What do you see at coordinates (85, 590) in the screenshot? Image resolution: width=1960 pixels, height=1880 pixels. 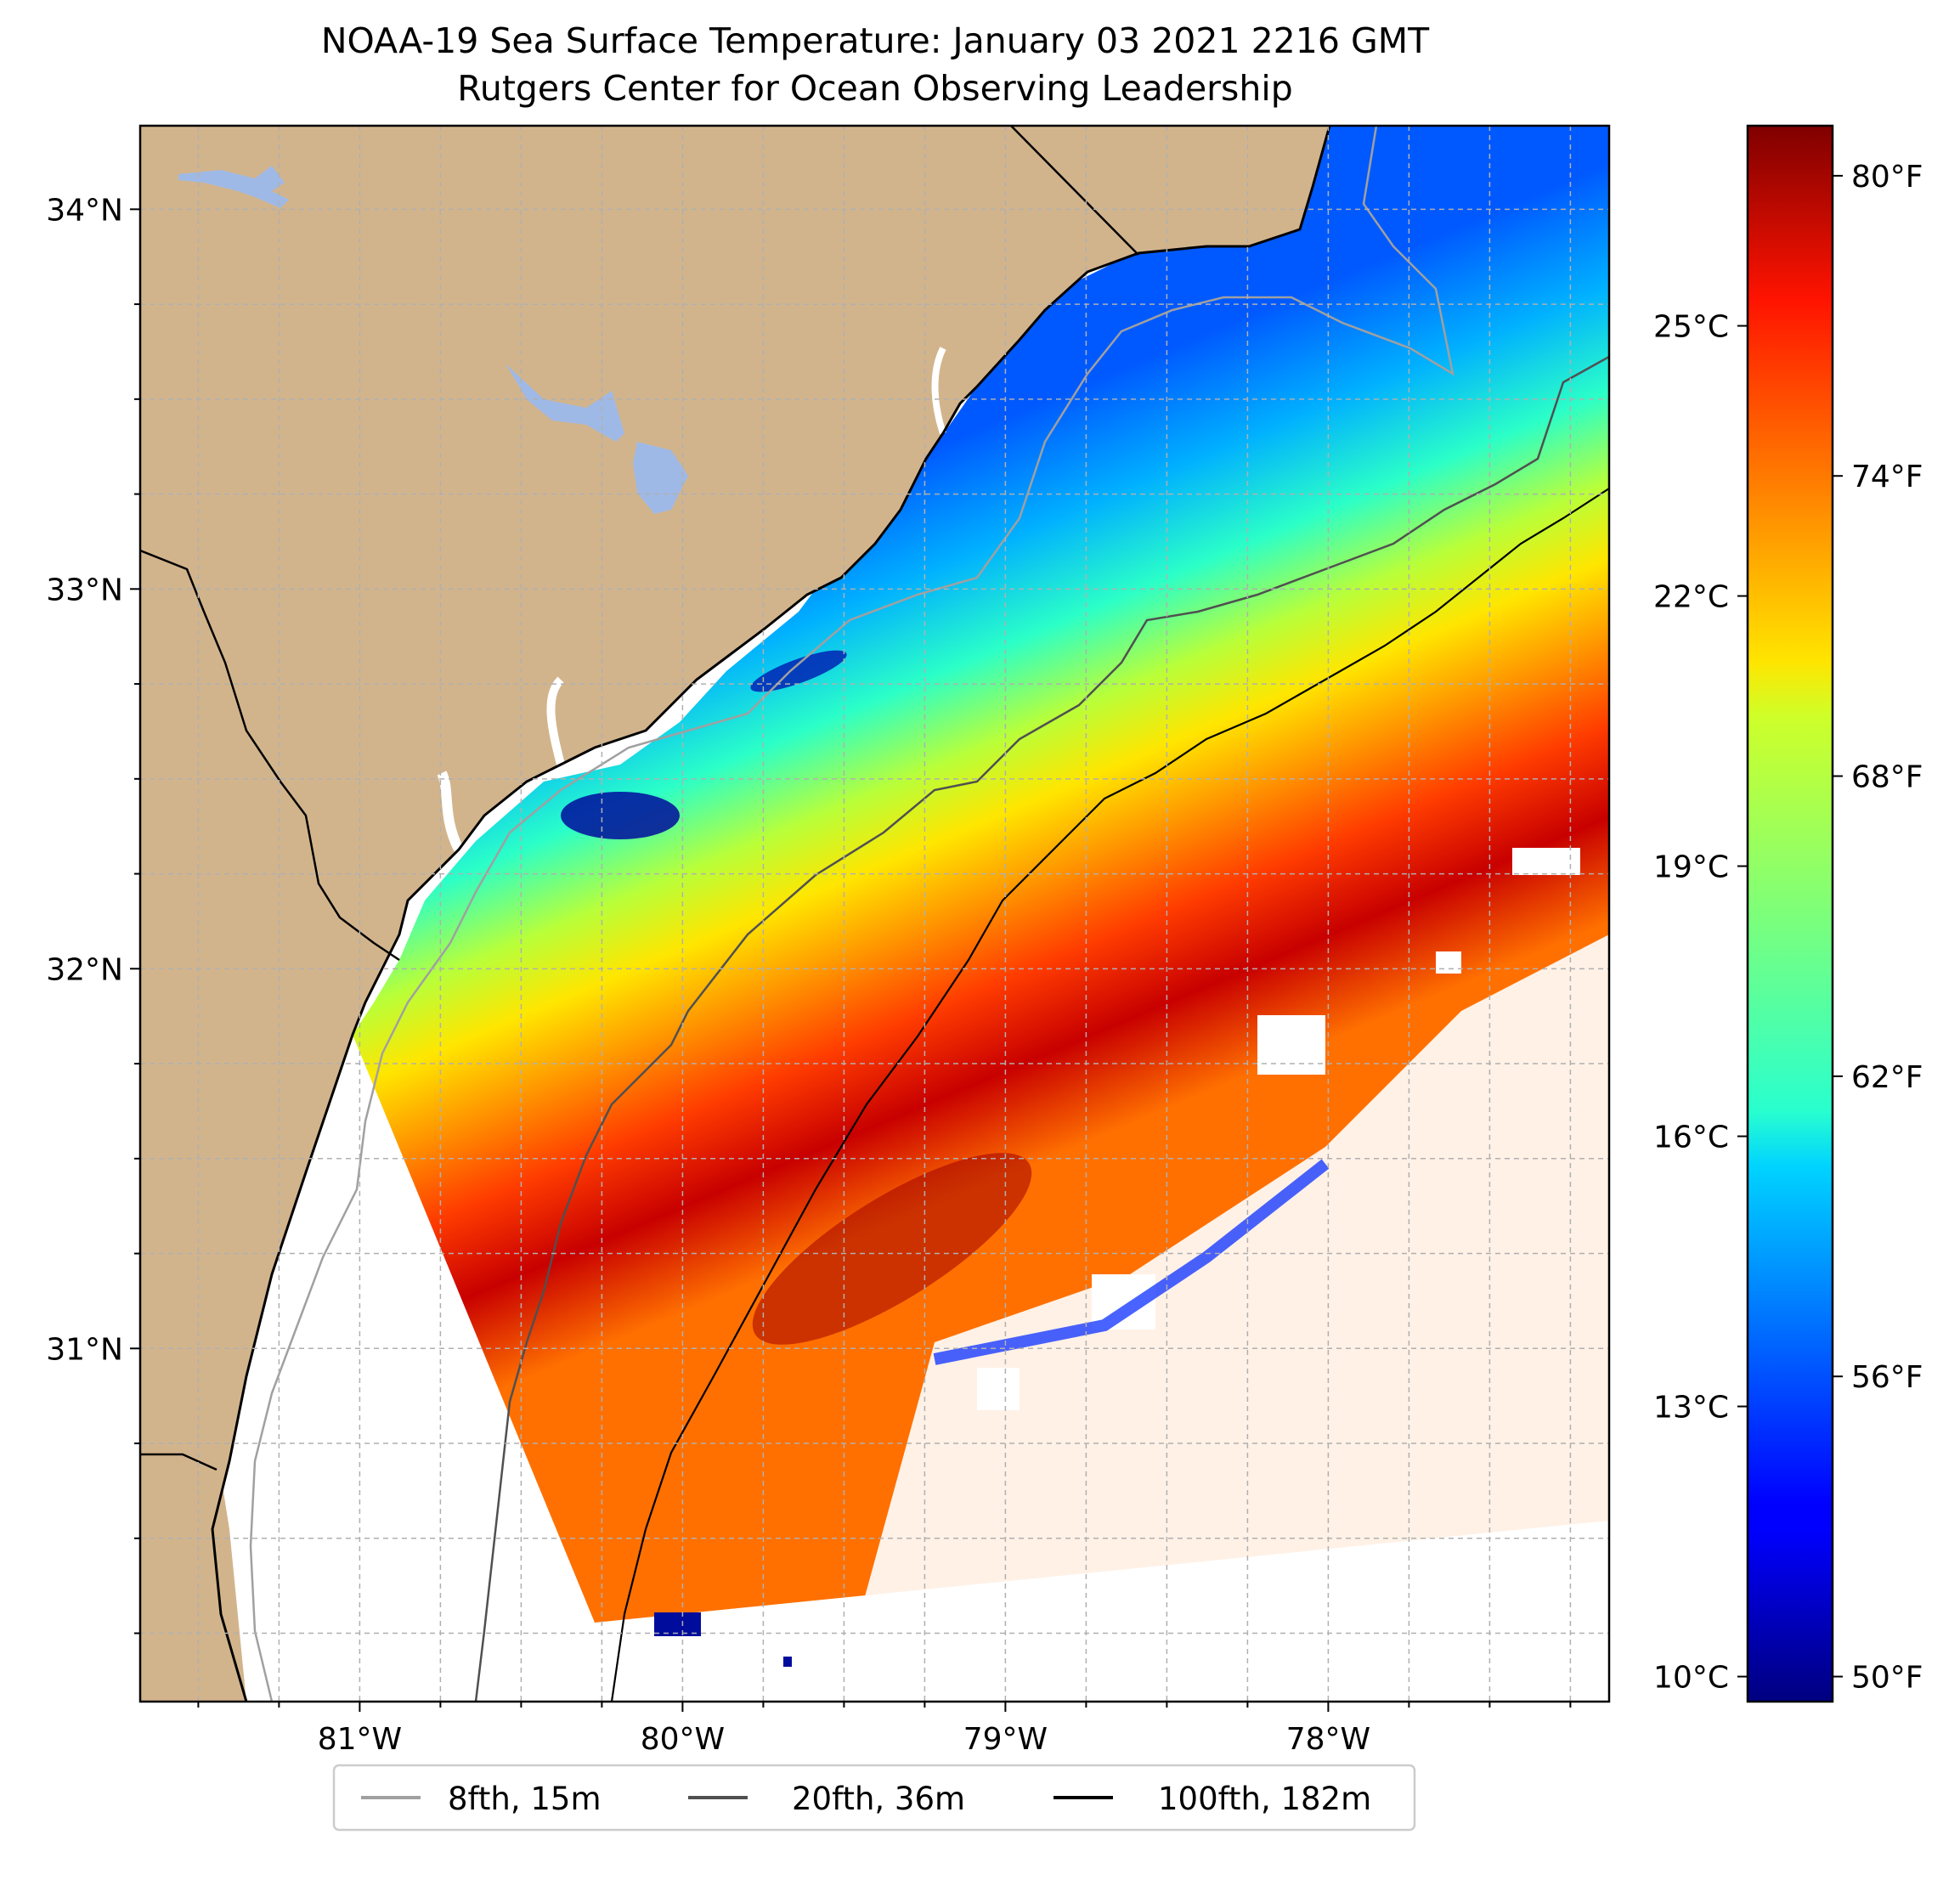 I see `lat-label: 33°N` at bounding box center [85, 590].